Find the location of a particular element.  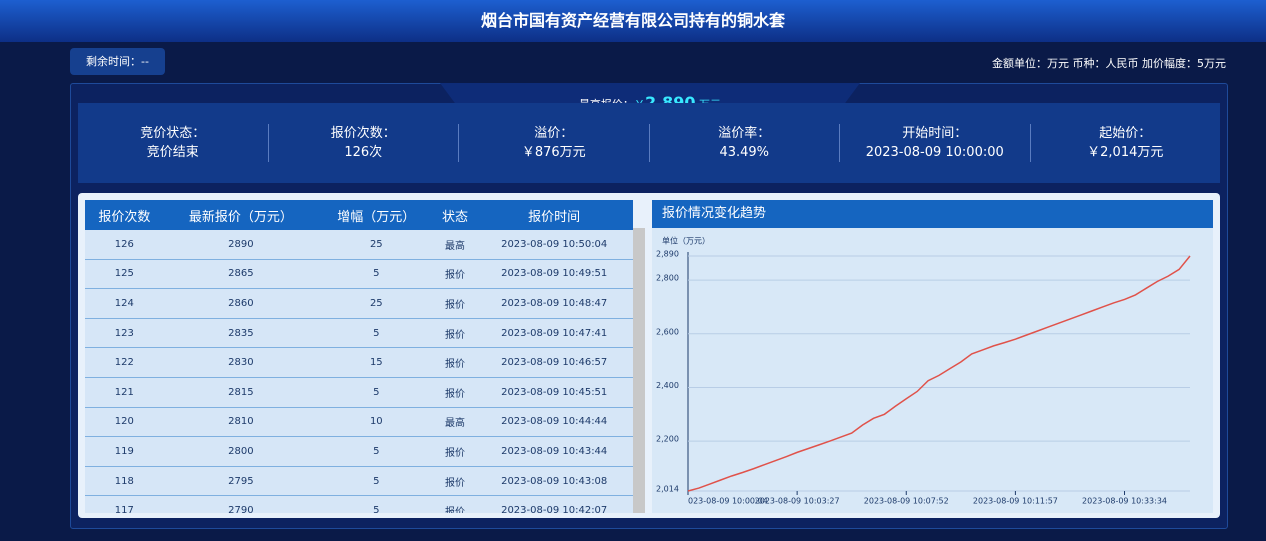

info-item: 溢价： ￥876万元 is located at coordinates (554, 143).